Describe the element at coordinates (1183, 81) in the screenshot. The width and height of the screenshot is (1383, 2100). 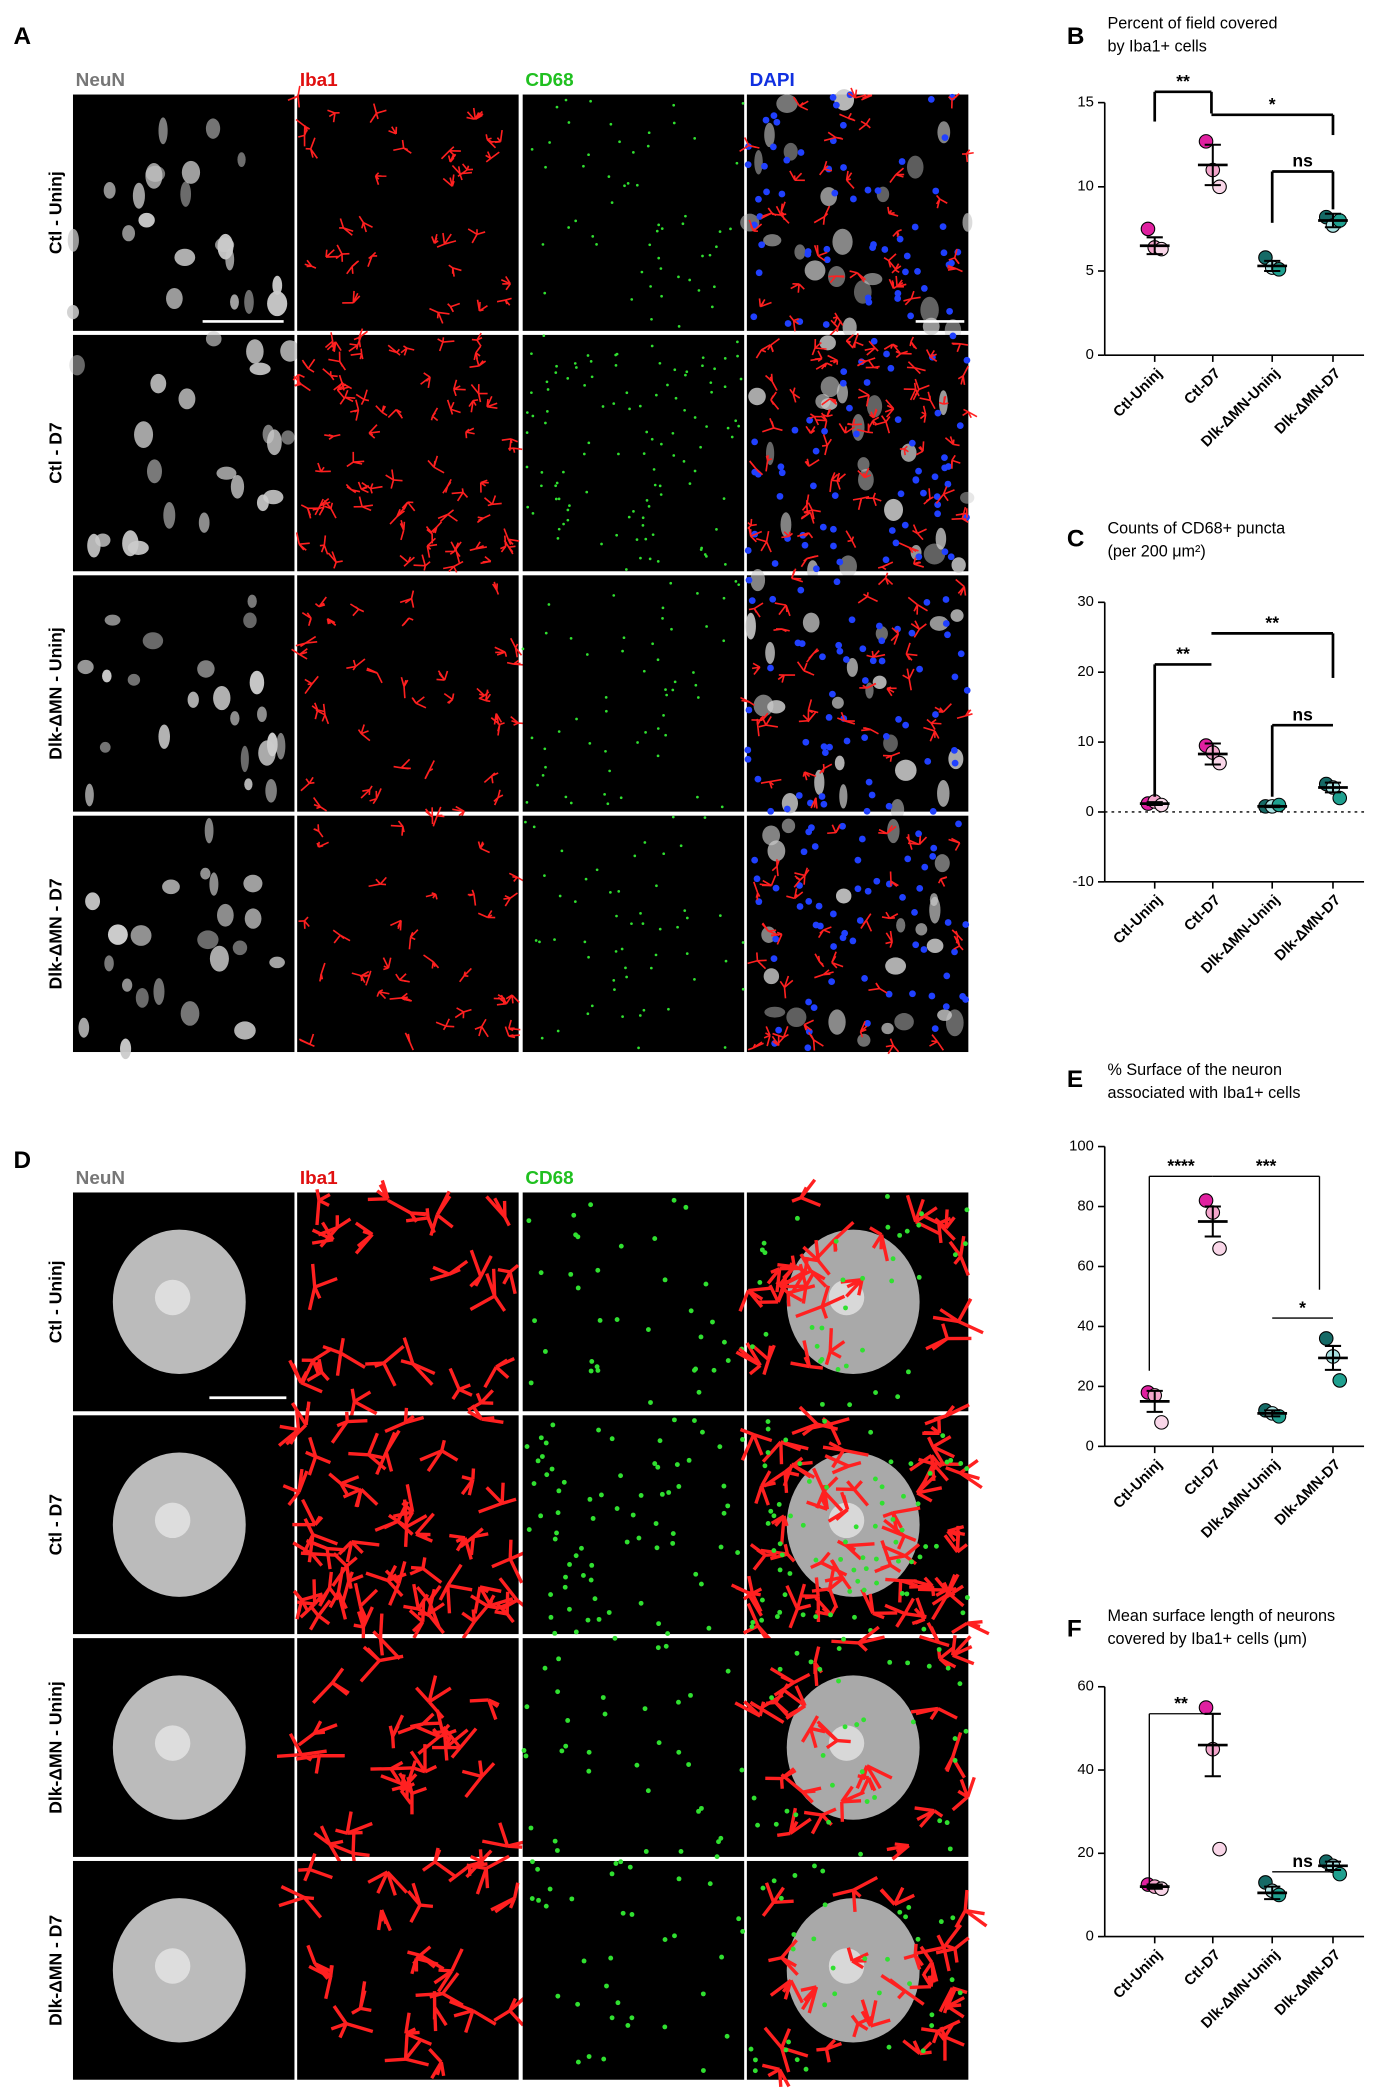
I see `significance: **` at that location.